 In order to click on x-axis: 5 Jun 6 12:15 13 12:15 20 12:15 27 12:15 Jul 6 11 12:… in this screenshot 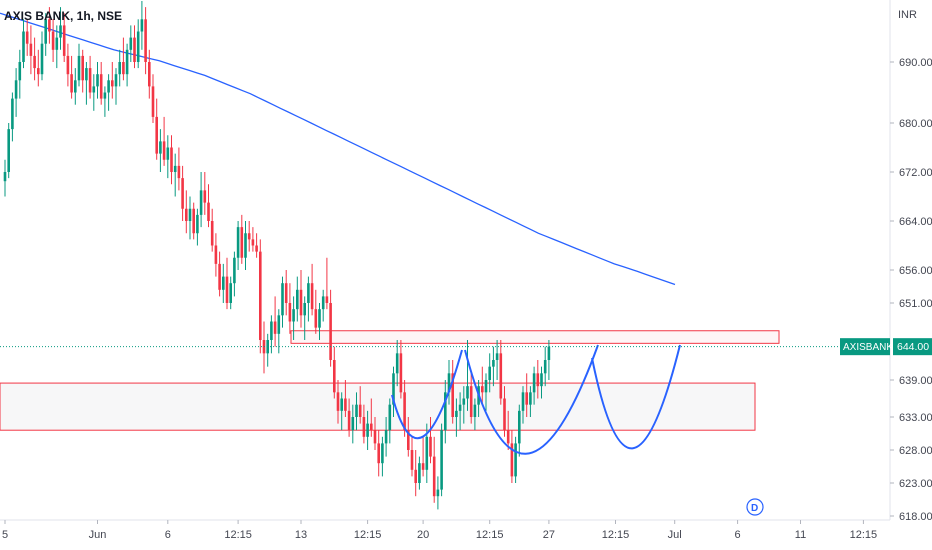, I will do `click(439, 530)`.